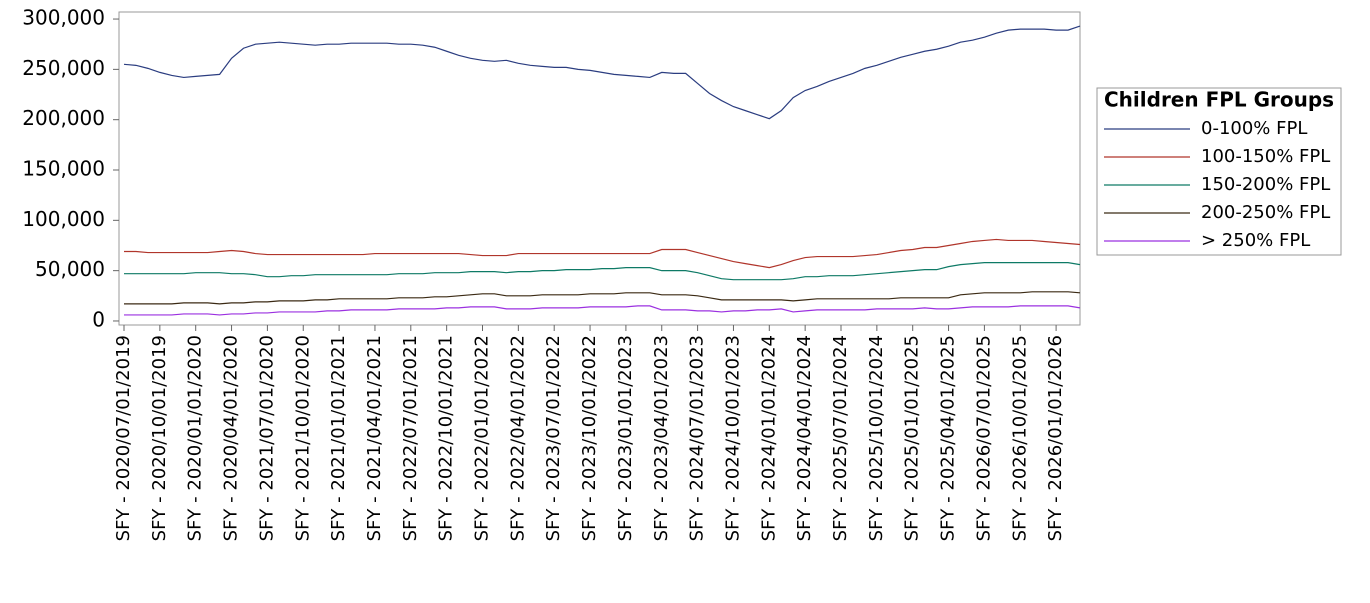 The width and height of the screenshot is (1370, 603). I want to click on x-tick-label: SFY - 2024/10/01/2023, so click(732, 438).